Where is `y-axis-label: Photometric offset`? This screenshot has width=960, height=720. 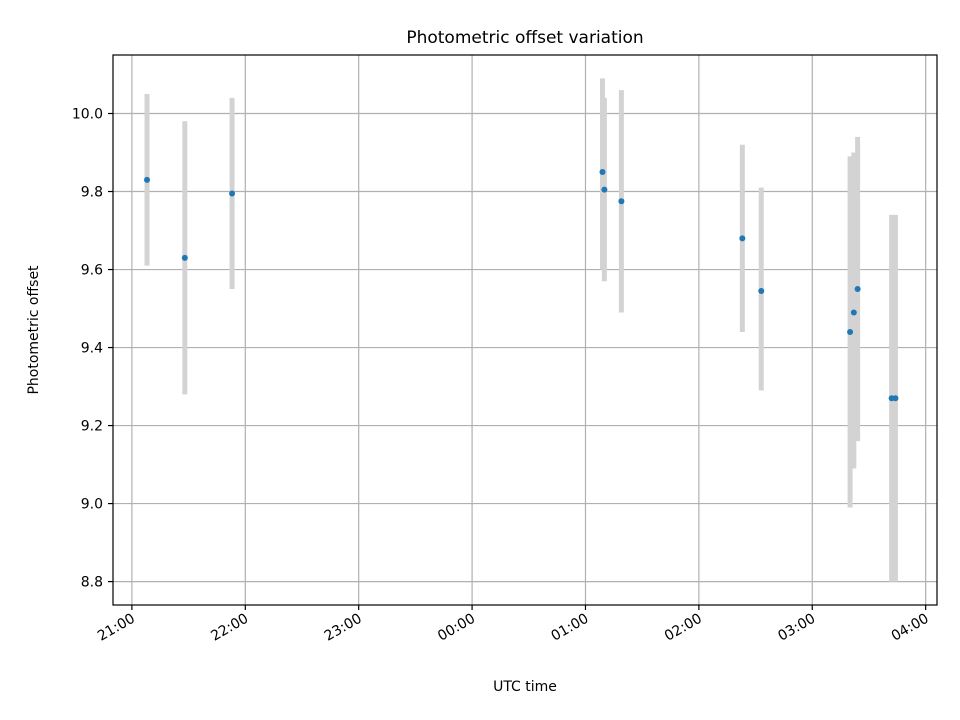 y-axis-label: Photometric offset is located at coordinates (34, 330).